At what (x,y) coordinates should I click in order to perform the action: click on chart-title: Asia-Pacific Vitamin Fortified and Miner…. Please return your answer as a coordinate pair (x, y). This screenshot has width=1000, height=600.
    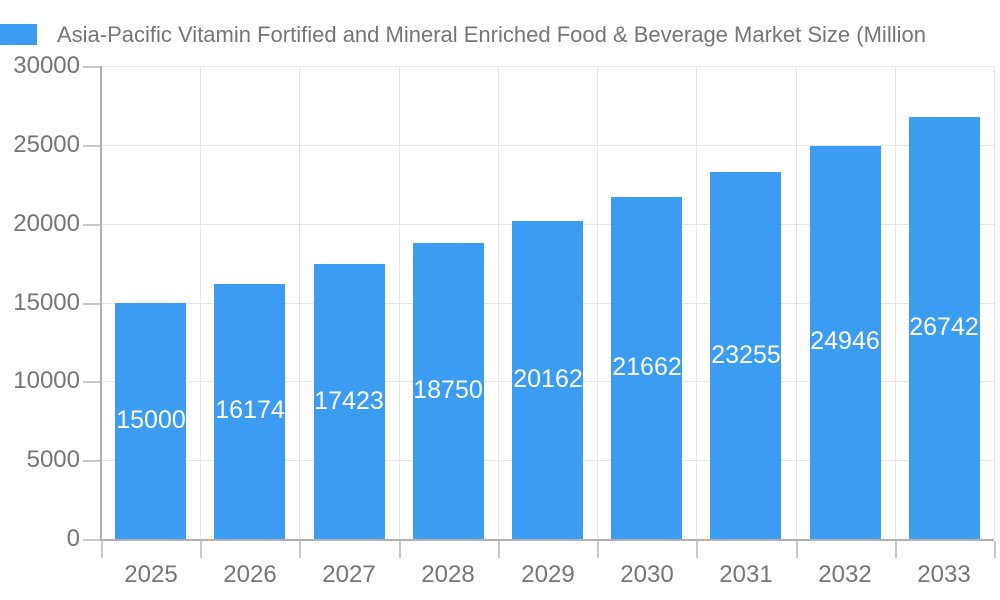
    Looking at the image, I should click on (491, 34).